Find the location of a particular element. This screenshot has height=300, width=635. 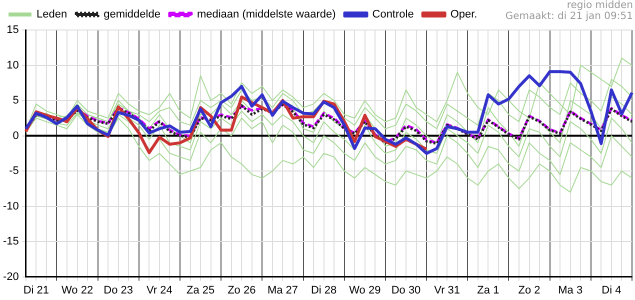

legend-label: Controle is located at coordinates (393, 14).